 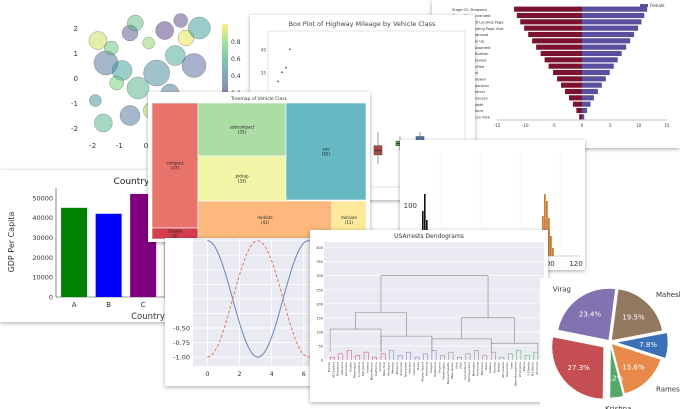 What do you see at coordinates (633, 318) in the screenshot?
I see `slice-pct: 19.5%` at bounding box center [633, 318].